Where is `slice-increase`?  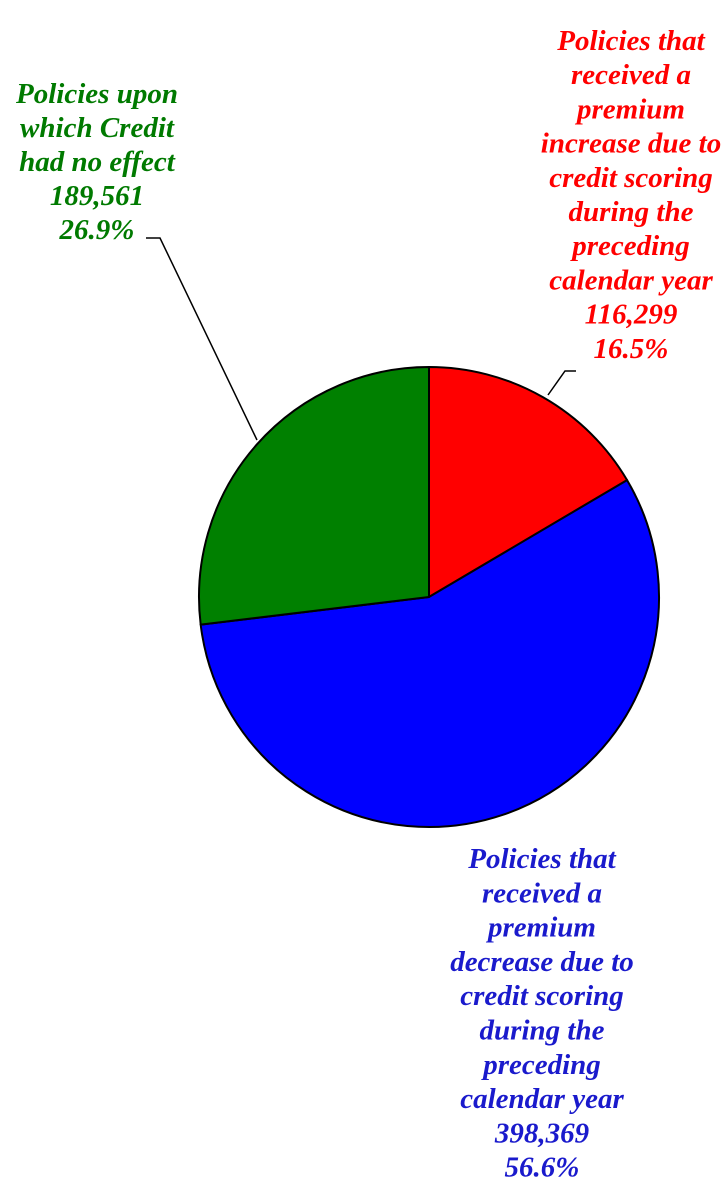 slice-increase is located at coordinates (528, 482).